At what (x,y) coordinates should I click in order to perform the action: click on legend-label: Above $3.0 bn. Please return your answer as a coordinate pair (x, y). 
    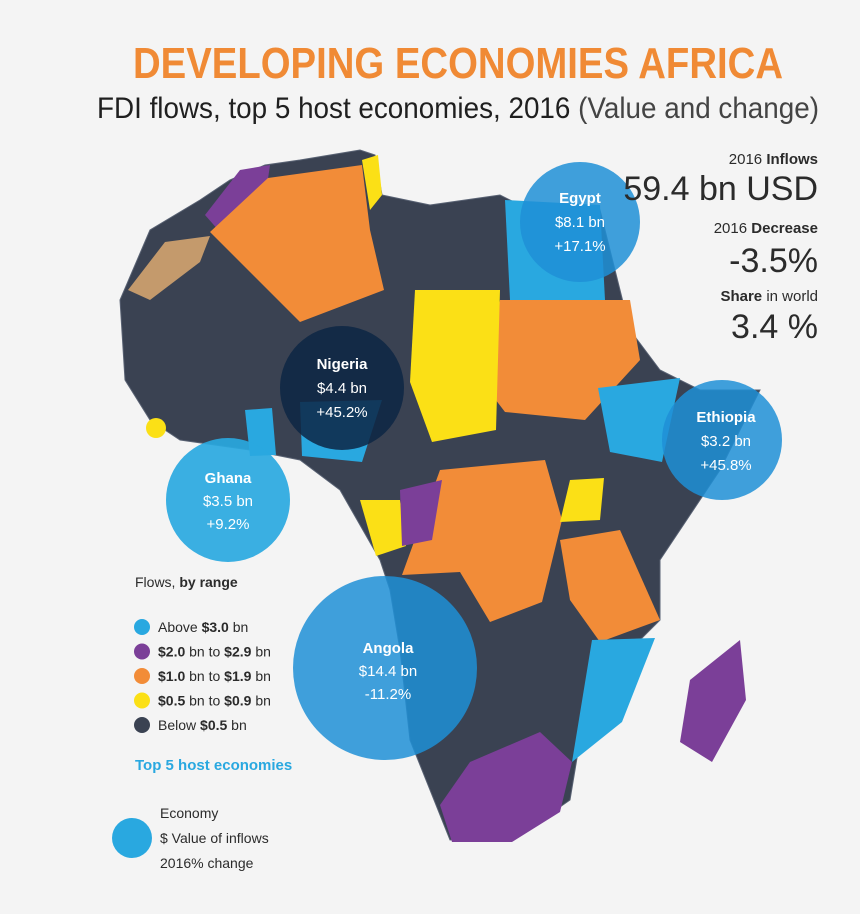
    Looking at the image, I should click on (203, 627).